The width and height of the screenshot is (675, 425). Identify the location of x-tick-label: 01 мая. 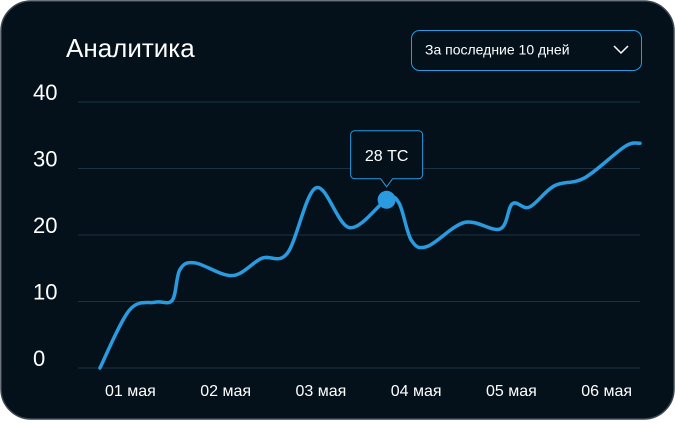
(130, 391).